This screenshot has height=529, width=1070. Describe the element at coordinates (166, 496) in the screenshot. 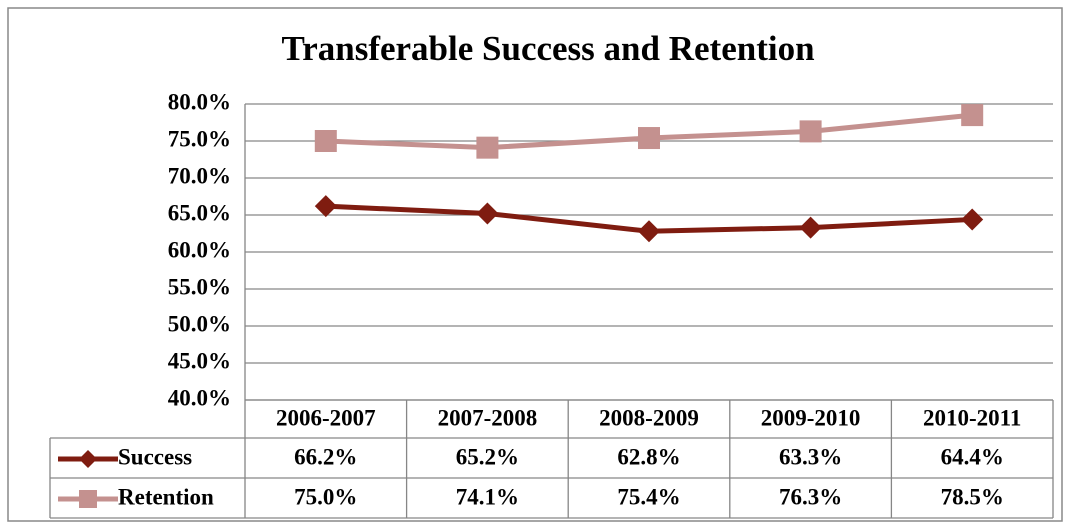

I see `legend-label: Retention` at that location.